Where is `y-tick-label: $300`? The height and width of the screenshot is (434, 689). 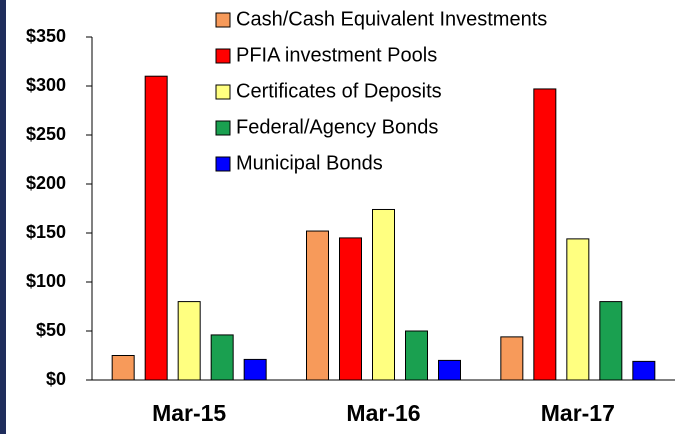
y-tick-label: $300 is located at coordinates (46, 85).